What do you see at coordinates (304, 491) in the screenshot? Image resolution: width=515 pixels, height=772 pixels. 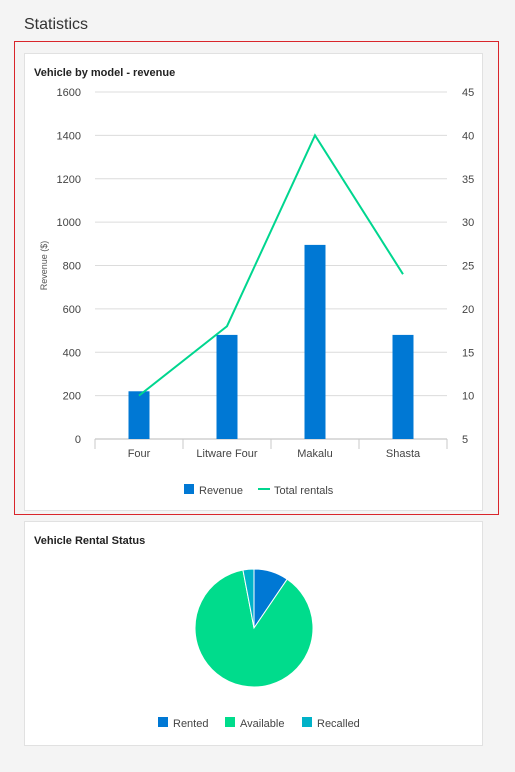 I see `legend-label-rentals: Total rentals` at bounding box center [304, 491].